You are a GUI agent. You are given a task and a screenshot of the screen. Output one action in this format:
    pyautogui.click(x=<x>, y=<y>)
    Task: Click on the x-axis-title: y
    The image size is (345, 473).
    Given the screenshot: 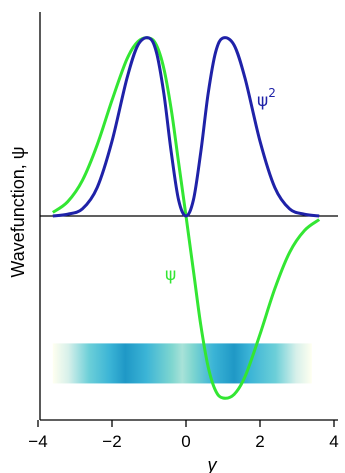 What is the action you would take?
    pyautogui.click(x=212, y=464)
    